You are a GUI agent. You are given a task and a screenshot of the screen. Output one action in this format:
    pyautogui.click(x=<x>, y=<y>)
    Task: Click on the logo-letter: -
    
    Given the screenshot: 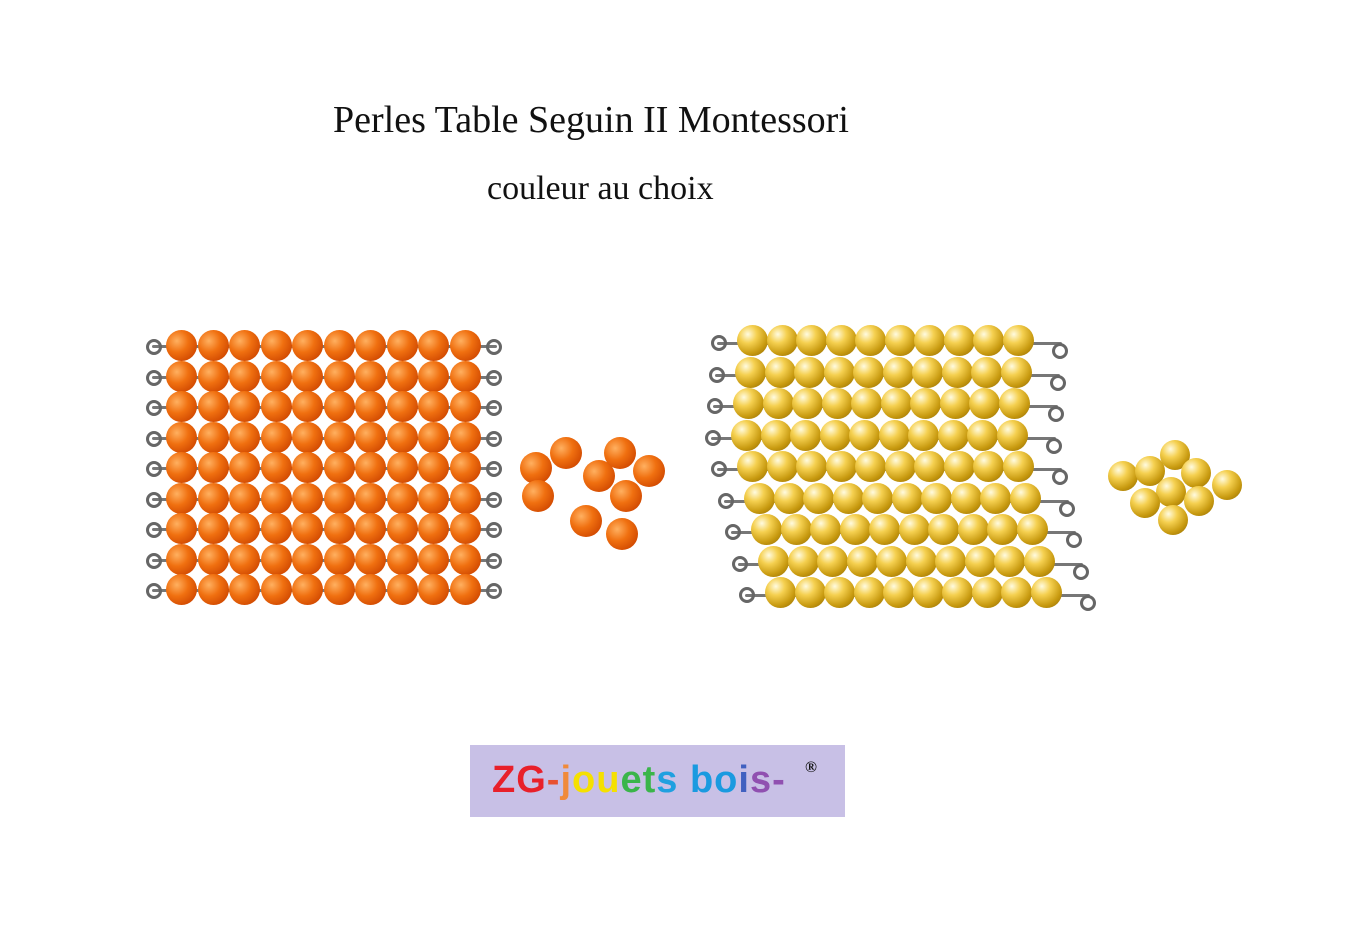 What is the action you would take?
    pyautogui.click(x=553, y=780)
    